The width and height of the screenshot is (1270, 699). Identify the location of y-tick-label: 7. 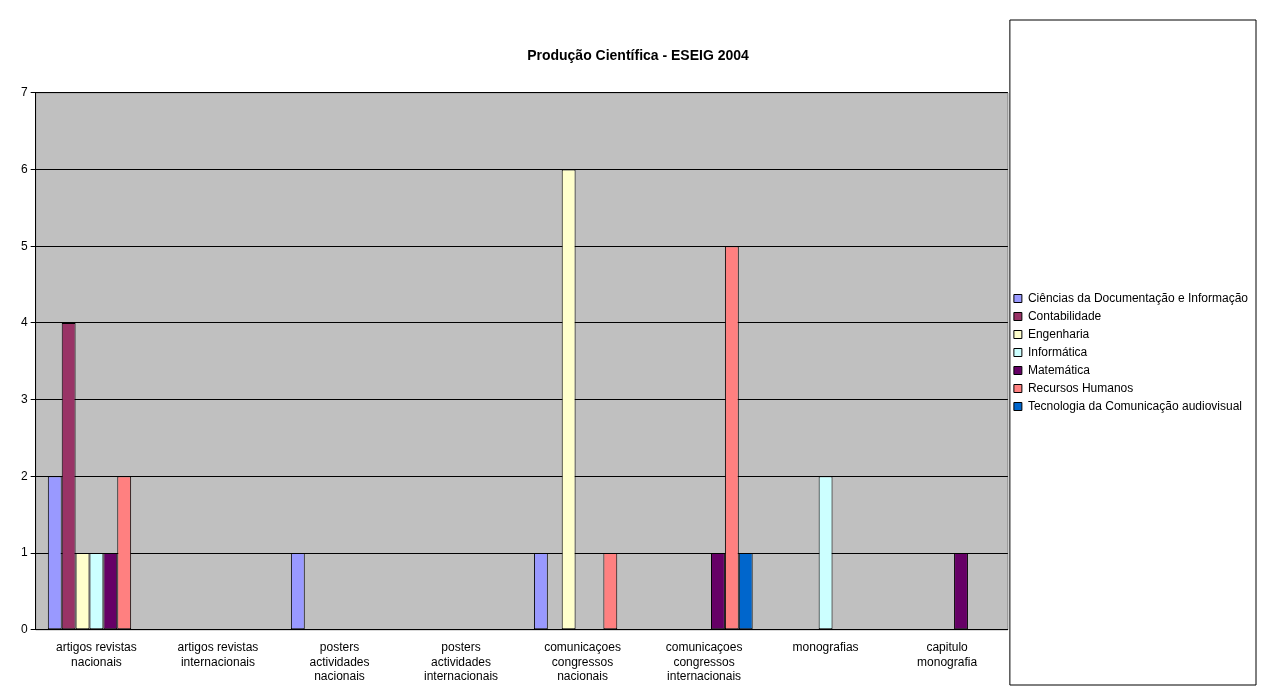
(24, 92).